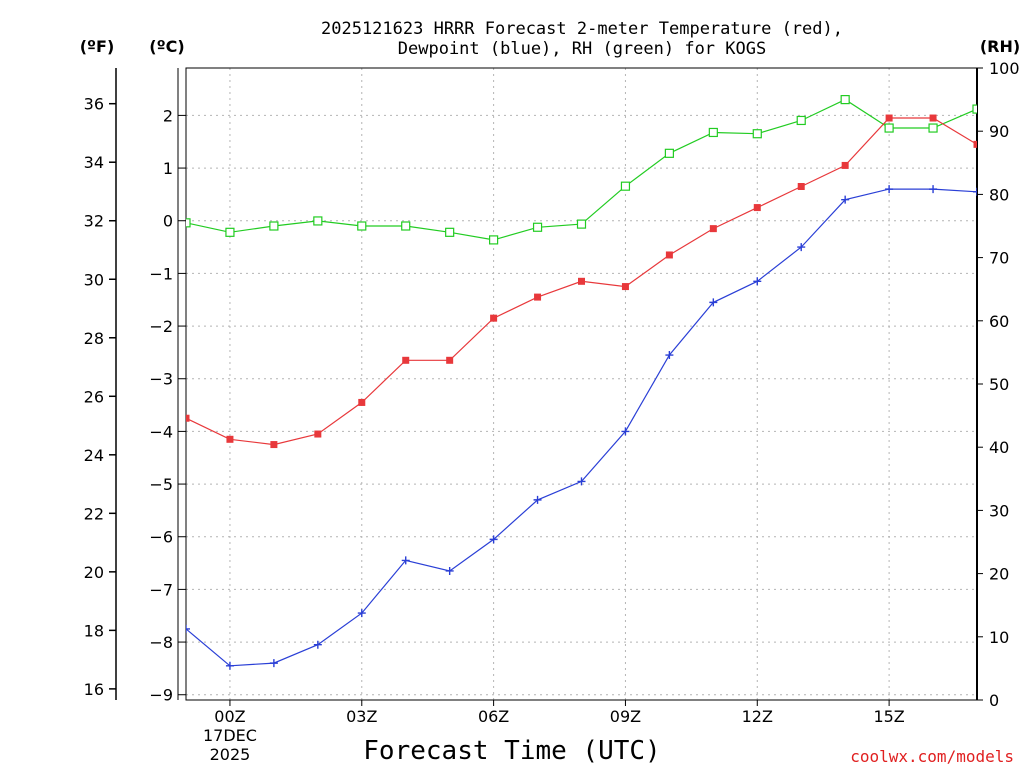 The width and height of the screenshot is (1024, 768). I want to click on x-tick-label: 06Z, so click(493, 716).